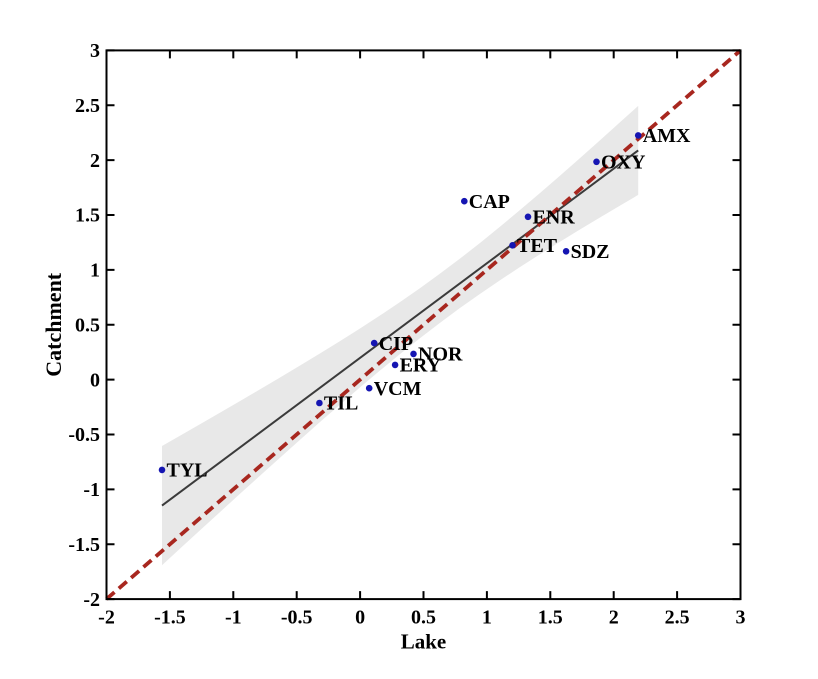 This screenshot has height=679, width=818. Describe the element at coordinates (590, 252) in the screenshot. I see `svg-text: SDZ` at that location.